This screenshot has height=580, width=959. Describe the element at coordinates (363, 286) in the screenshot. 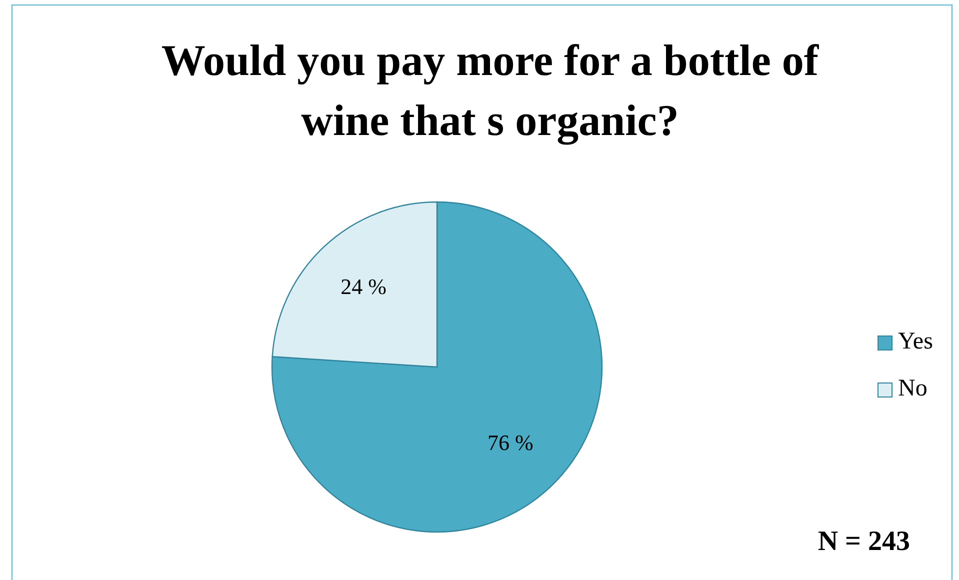

I see `data-label: 24 %` at that location.